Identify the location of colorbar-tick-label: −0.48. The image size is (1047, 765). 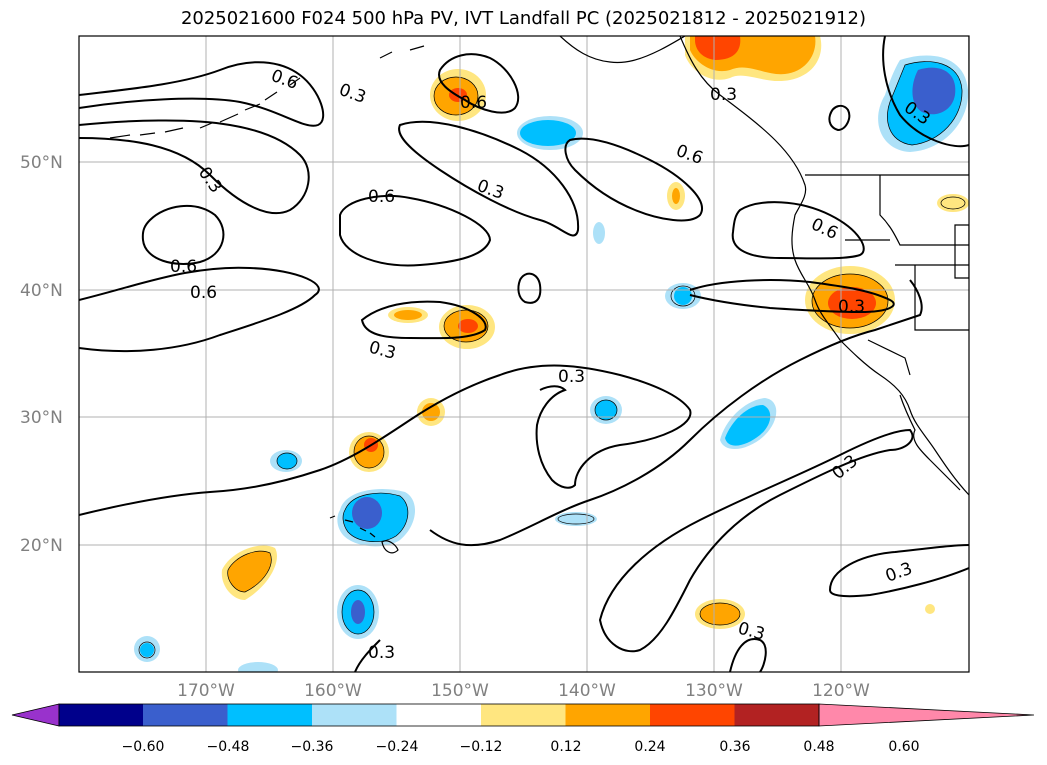
(228, 747).